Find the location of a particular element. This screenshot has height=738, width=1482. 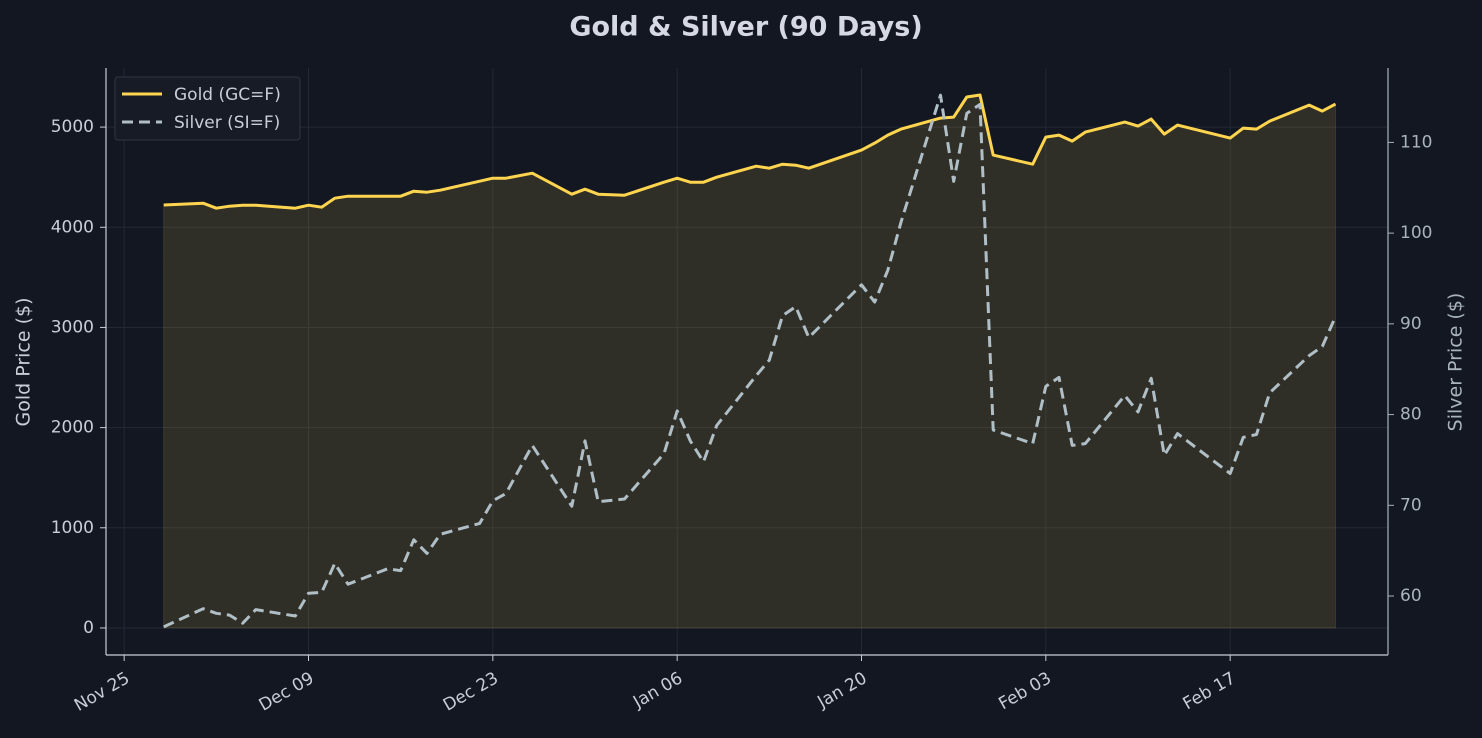

legend: Gold (GC=F) Silver (SI=F) is located at coordinates (207, 108).